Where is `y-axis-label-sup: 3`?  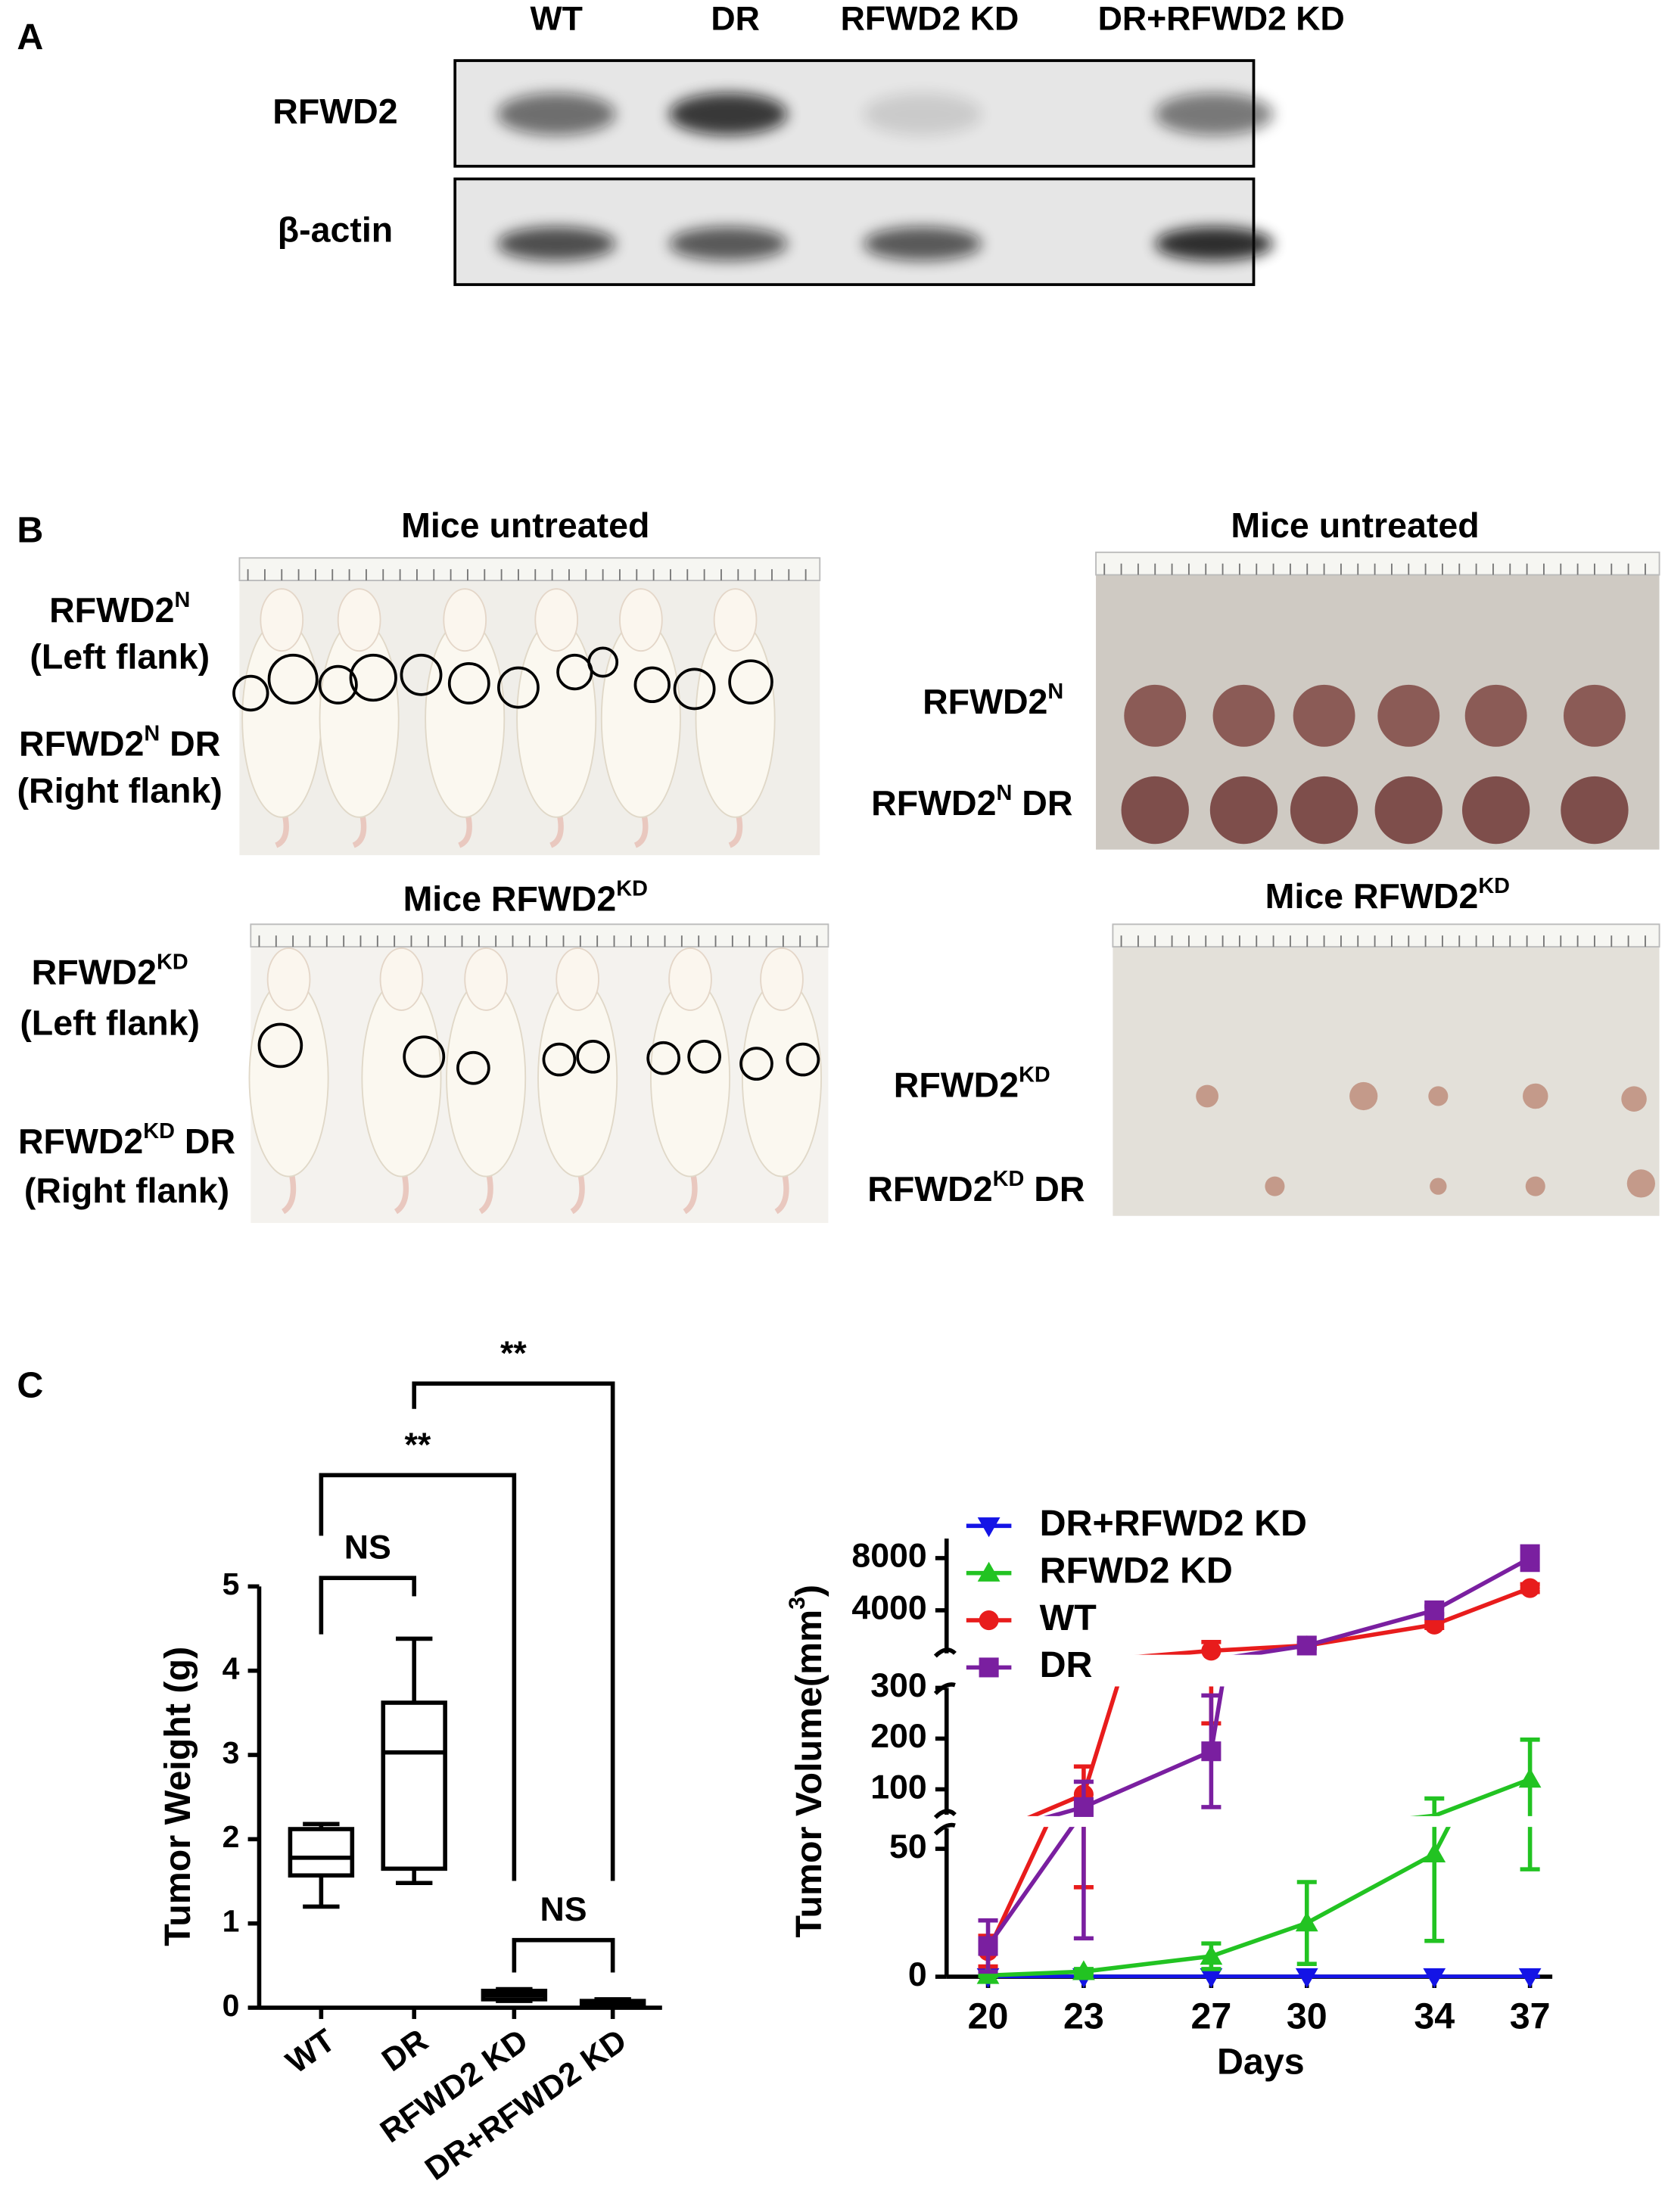 y-axis-label-sup: 3 is located at coordinates (798, 1603).